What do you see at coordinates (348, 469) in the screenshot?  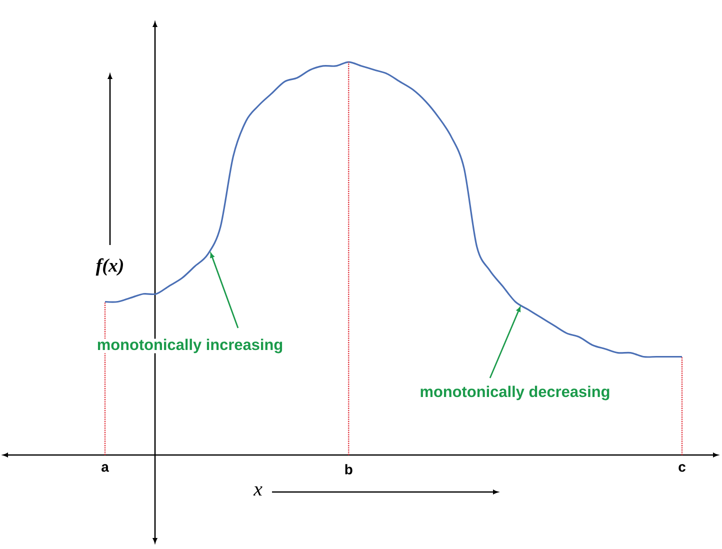 I see `x-tick-label: b` at bounding box center [348, 469].